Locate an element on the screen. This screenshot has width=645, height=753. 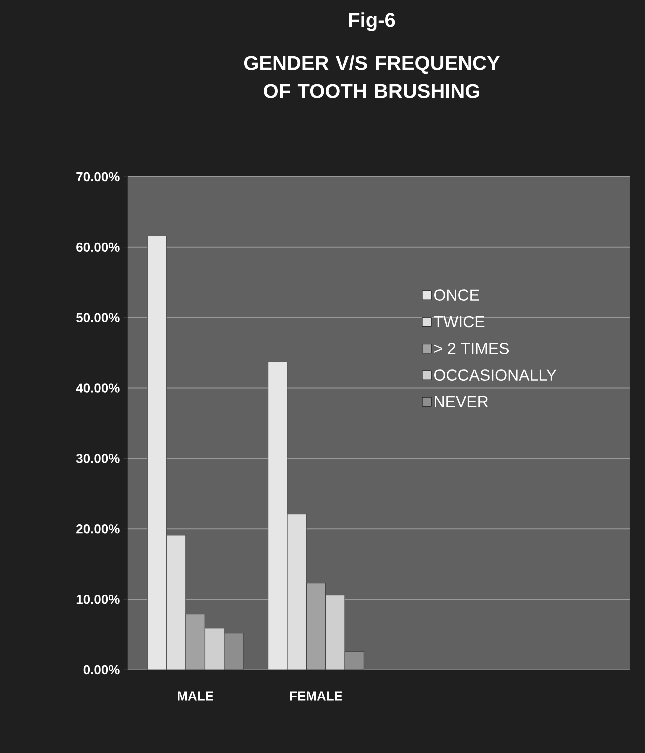
y-tick-label: 60.00% is located at coordinates (98, 247).